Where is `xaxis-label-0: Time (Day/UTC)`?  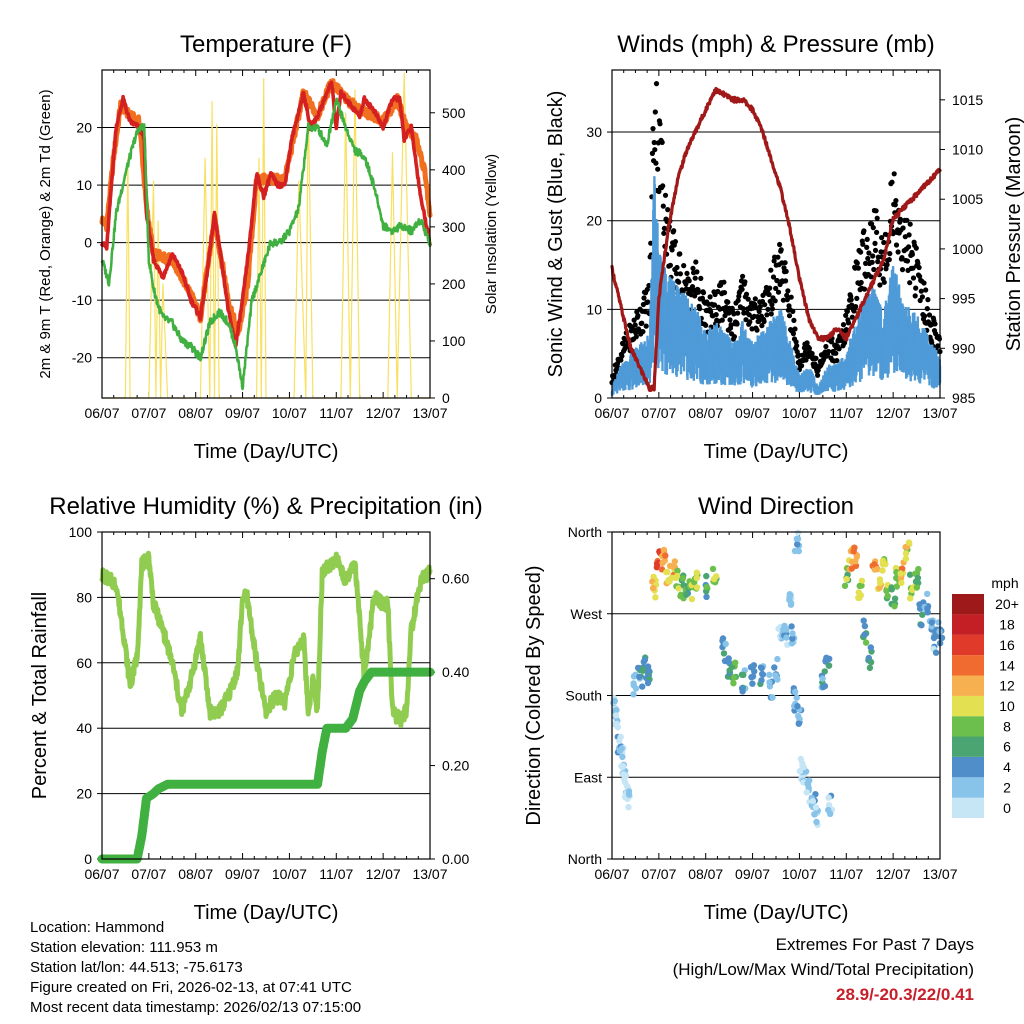
xaxis-label-0: Time (Day/UTC) is located at coordinates (266, 452).